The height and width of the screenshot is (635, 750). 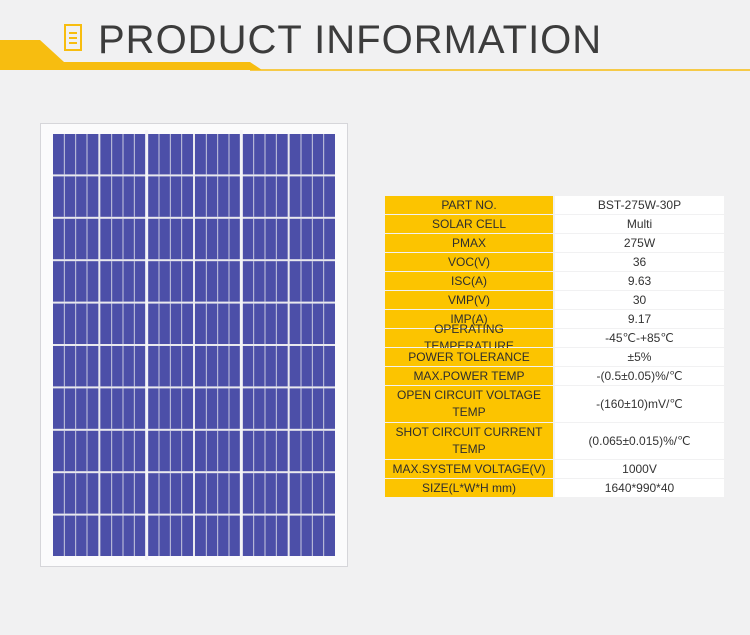 What do you see at coordinates (469, 376) in the screenshot?
I see `spec-label: MAX.POWER TEMP` at bounding box center [469, 376].